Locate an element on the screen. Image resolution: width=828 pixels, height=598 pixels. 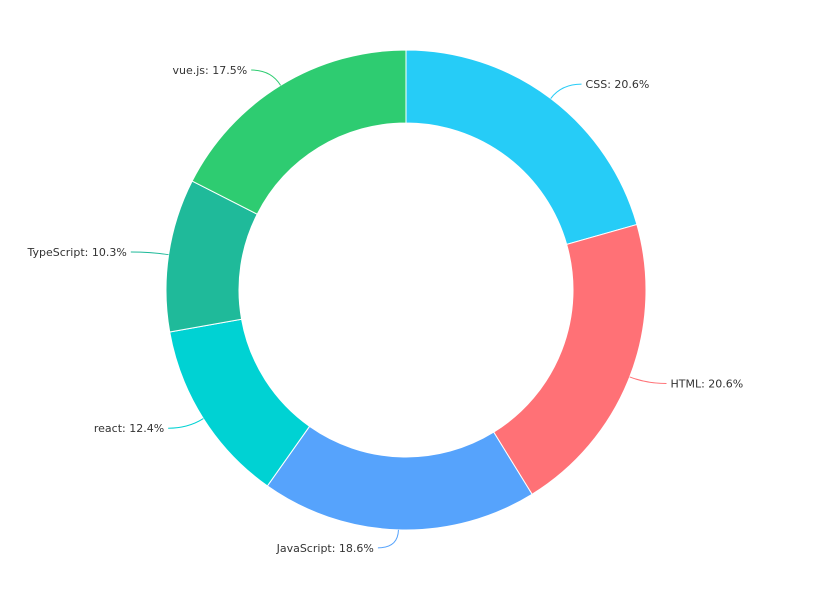
leader-line-javascript is located at coordinates (388, 539).